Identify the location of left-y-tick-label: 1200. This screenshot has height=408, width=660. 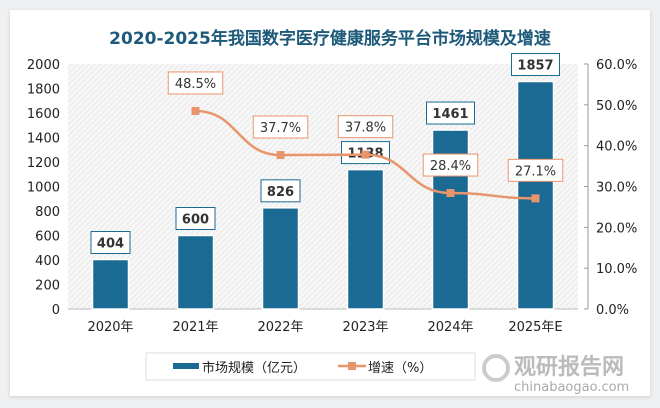
(43, 163).